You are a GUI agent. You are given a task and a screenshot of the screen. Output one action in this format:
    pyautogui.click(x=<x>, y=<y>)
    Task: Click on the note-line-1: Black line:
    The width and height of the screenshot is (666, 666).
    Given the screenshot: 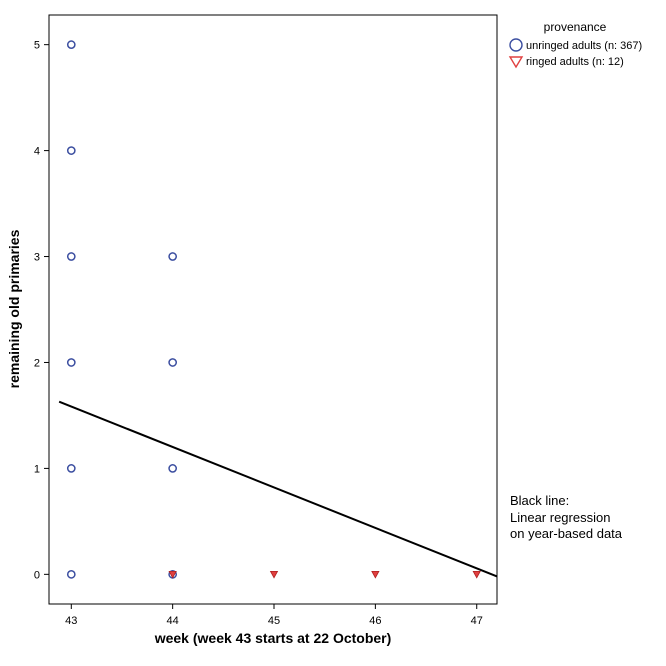 What is the action you would take?
    pyautogui.click(x=539, y=500)
    